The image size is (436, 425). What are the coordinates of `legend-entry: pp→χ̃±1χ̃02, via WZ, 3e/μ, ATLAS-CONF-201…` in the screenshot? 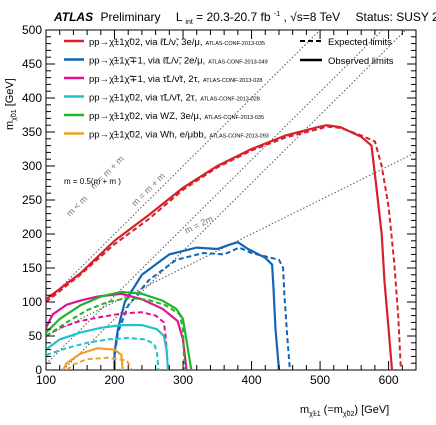 It's located at (176, 116).